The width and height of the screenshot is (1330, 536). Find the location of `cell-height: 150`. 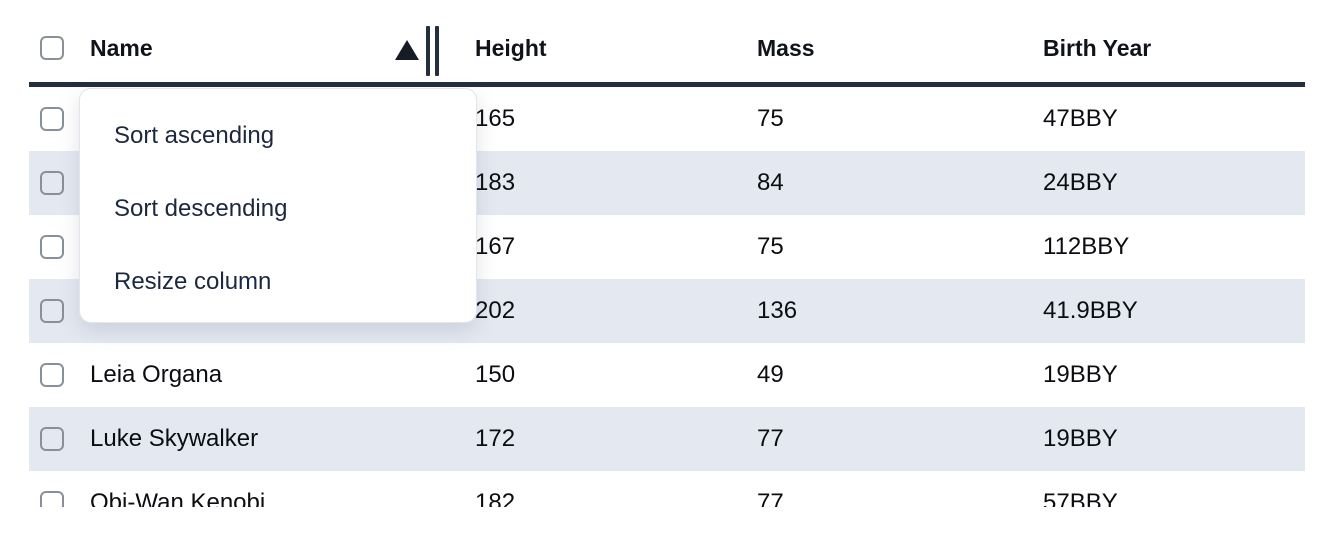

cell-height: 150 is located at coordinates (495, 374).